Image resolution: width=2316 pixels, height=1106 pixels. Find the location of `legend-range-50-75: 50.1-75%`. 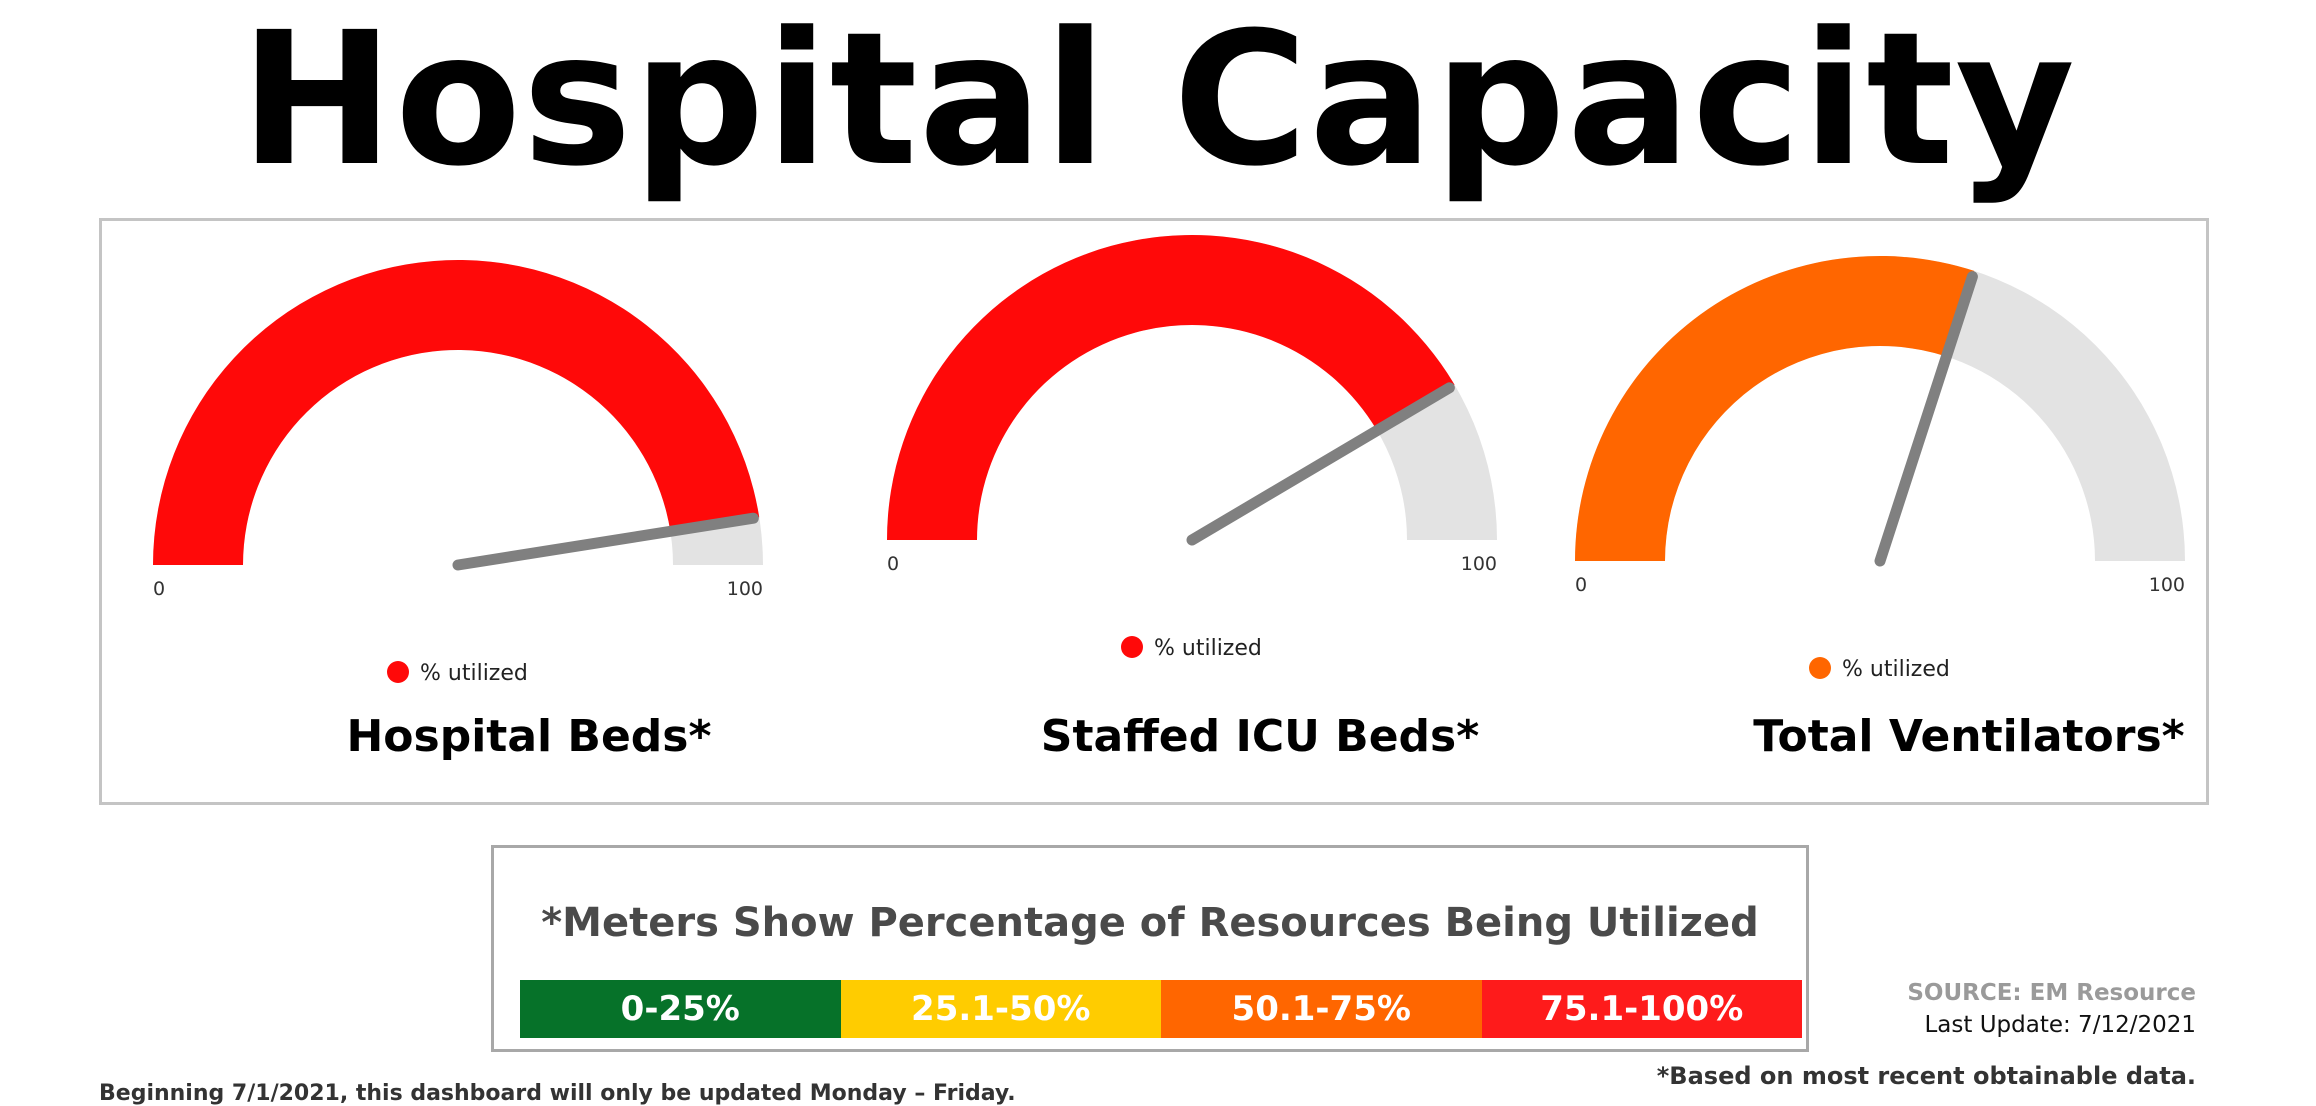

legend-range-50-75: 50.1-75% is located at coordinates (1321, 1009).